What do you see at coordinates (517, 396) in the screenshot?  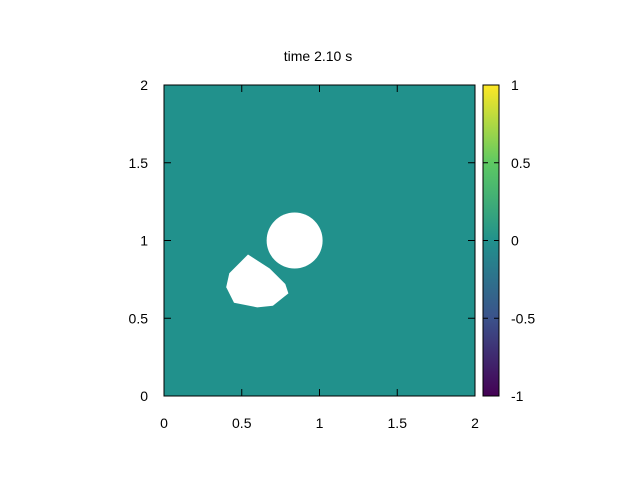 I see `colorbar-tick-label: -1` at bounding box center [517, 396].